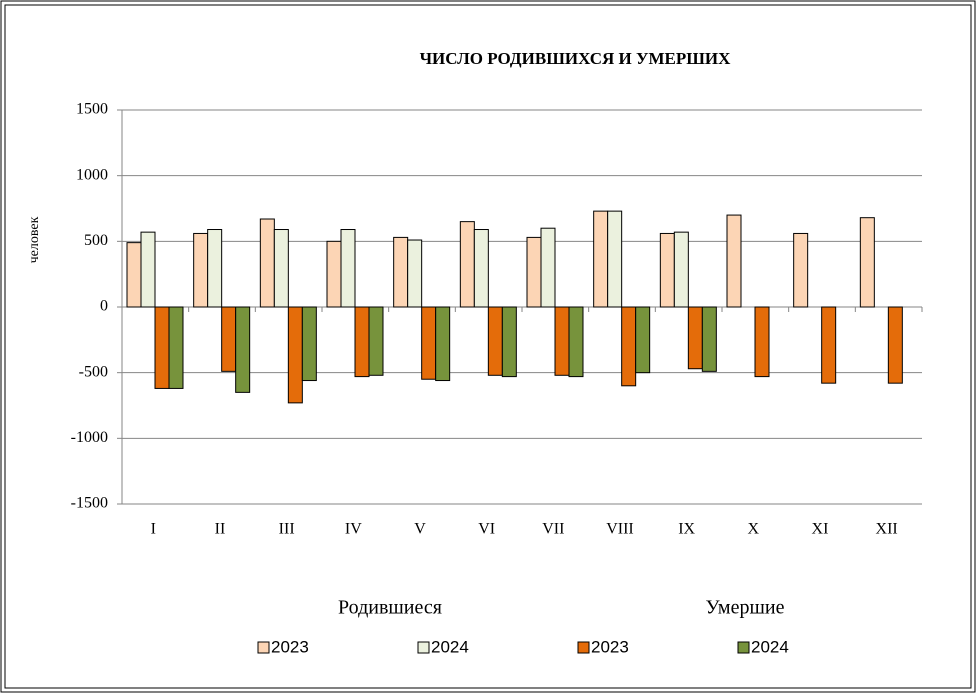 Image resolution: width=976 pixels, height=693 pixels. What do you see at coordinates (686, 529) in the screenshot?
I see `x-tick-label: IX` at bounding box center [686, 529].